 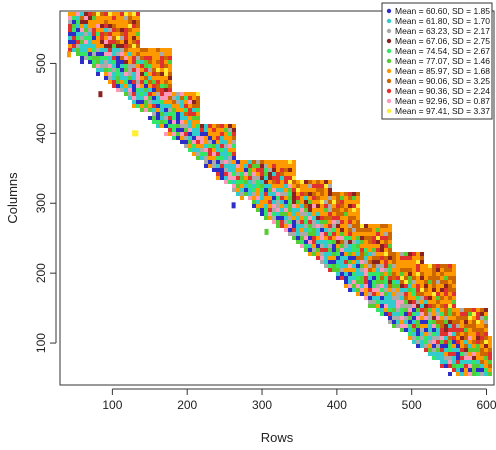 I want to click on legend-swatch, so click(x=389, y=101).